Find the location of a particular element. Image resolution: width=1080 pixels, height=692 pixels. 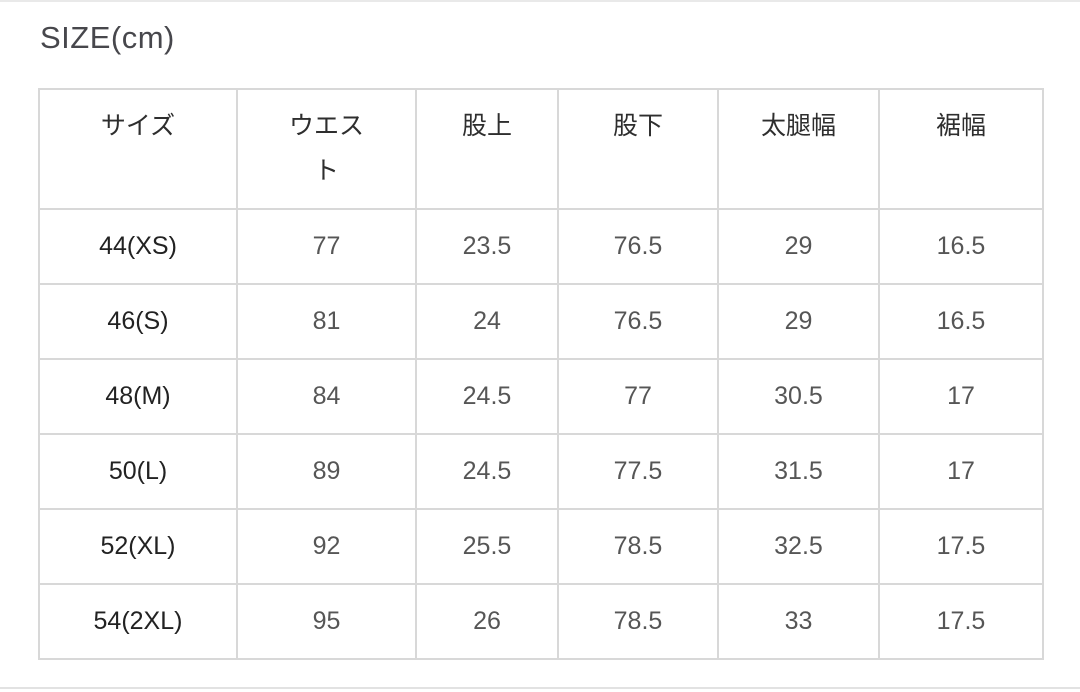

size-table-row: 46(S) 81 24 76.5 29 16.5 is located at coordinates (541, 321).